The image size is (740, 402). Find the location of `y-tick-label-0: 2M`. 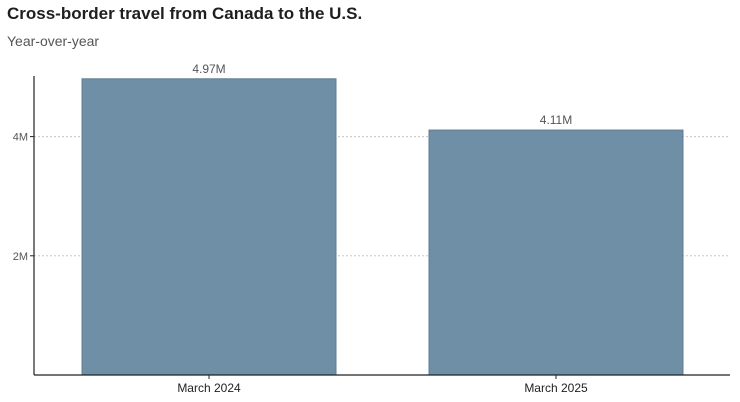

y-tick-label-0: 2M is located at coordinates (20, 257).